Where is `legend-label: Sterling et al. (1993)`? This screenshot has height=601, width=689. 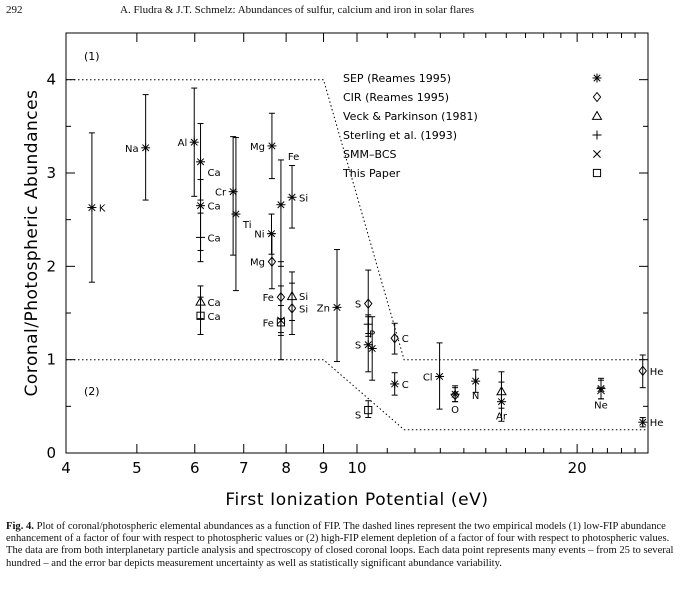 legend-label: Sterling et al. (1993) is located at coordinates (400, 135).